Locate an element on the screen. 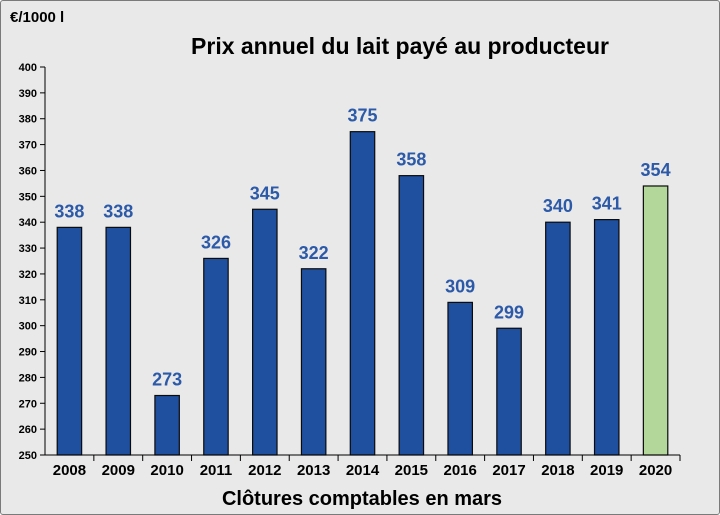  y-tick-label: 340 is located at coordinates (28, 223).